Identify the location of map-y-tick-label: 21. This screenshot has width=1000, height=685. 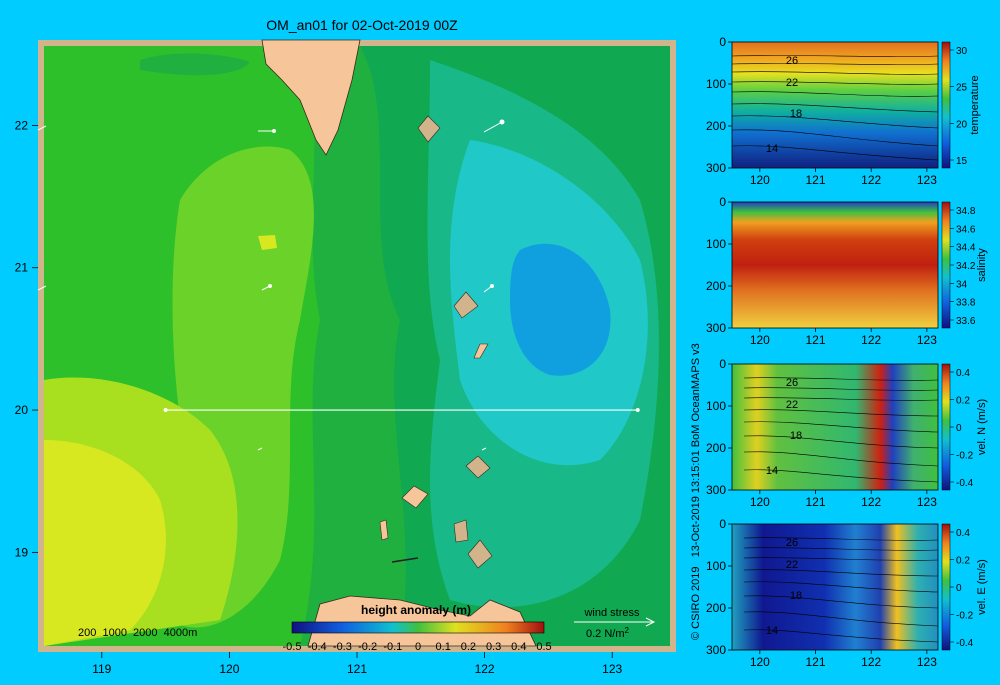
(22, 268).